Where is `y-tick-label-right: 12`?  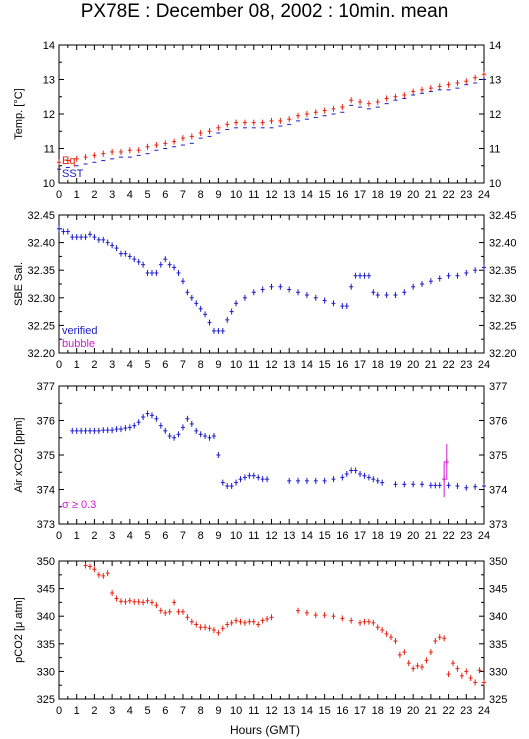
y-tick-label-right: 12 is located at coordinates (495, 115).